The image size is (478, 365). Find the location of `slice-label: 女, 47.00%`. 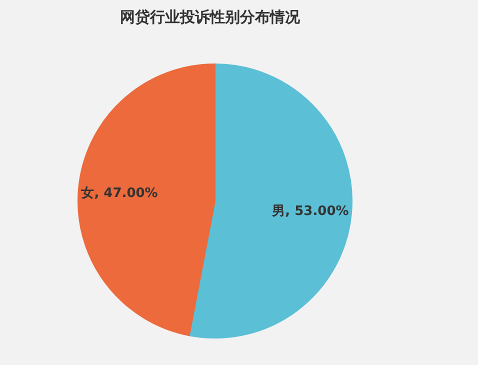

slice-label: 女, 47.00% is located at coordinates (119, 193).